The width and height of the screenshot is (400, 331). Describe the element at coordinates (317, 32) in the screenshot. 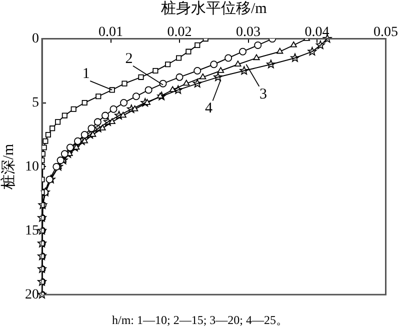

I see `x-tick-label: 0.04` at that location.